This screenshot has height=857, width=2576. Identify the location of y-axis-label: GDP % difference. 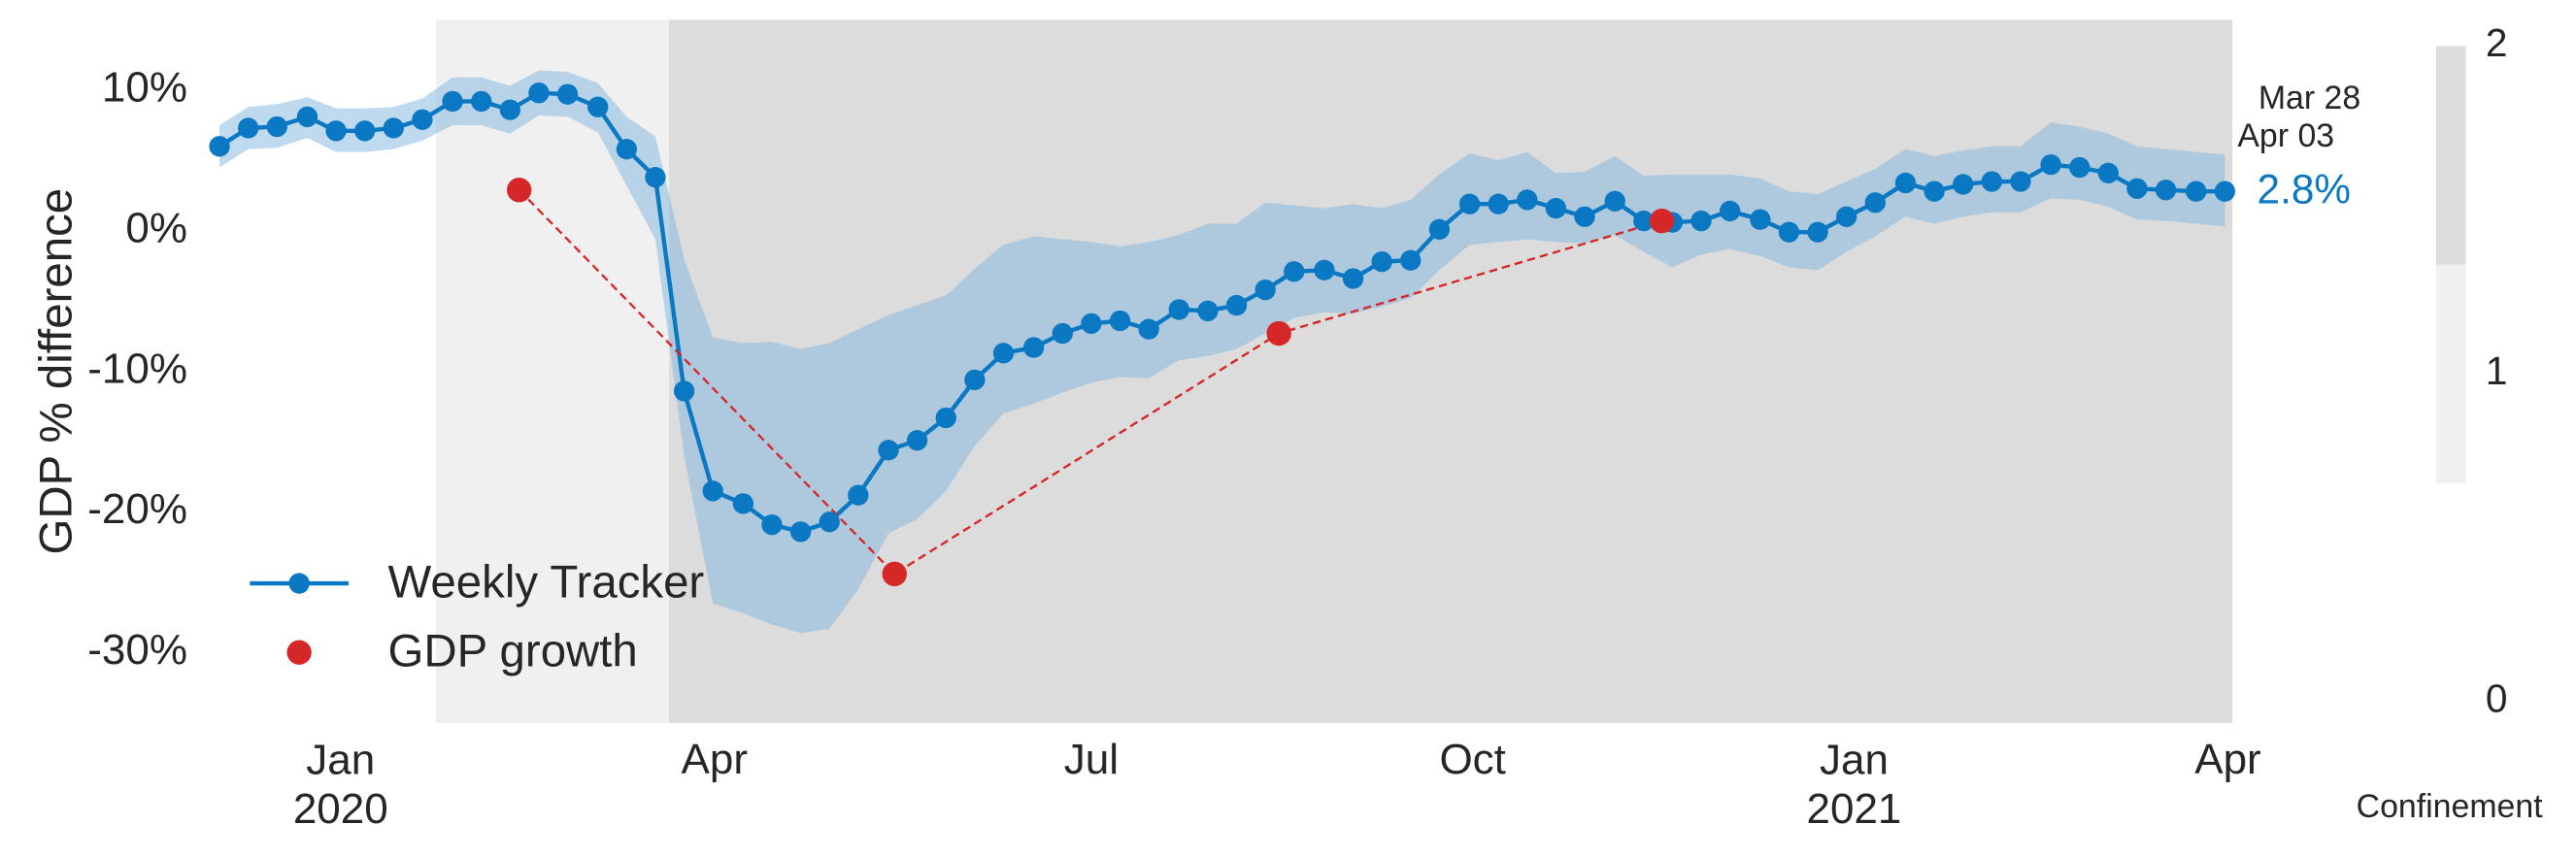
(56, 371).